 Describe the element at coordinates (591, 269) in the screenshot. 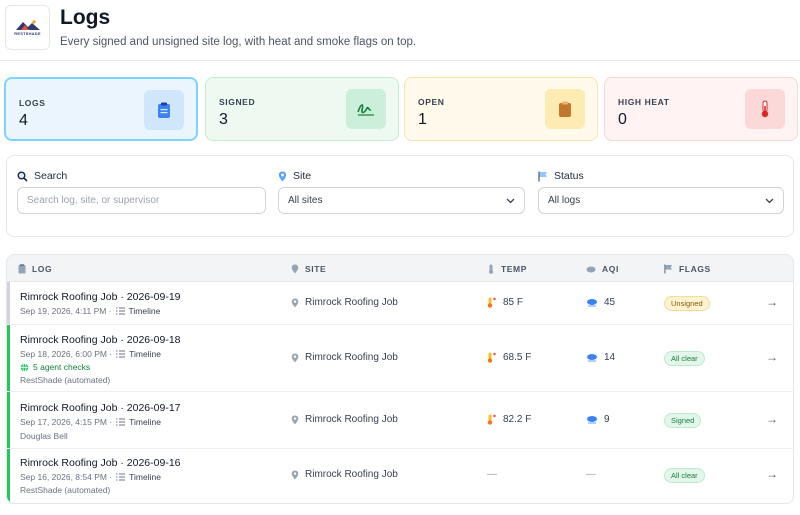

I see `cloud-icon` at that location.